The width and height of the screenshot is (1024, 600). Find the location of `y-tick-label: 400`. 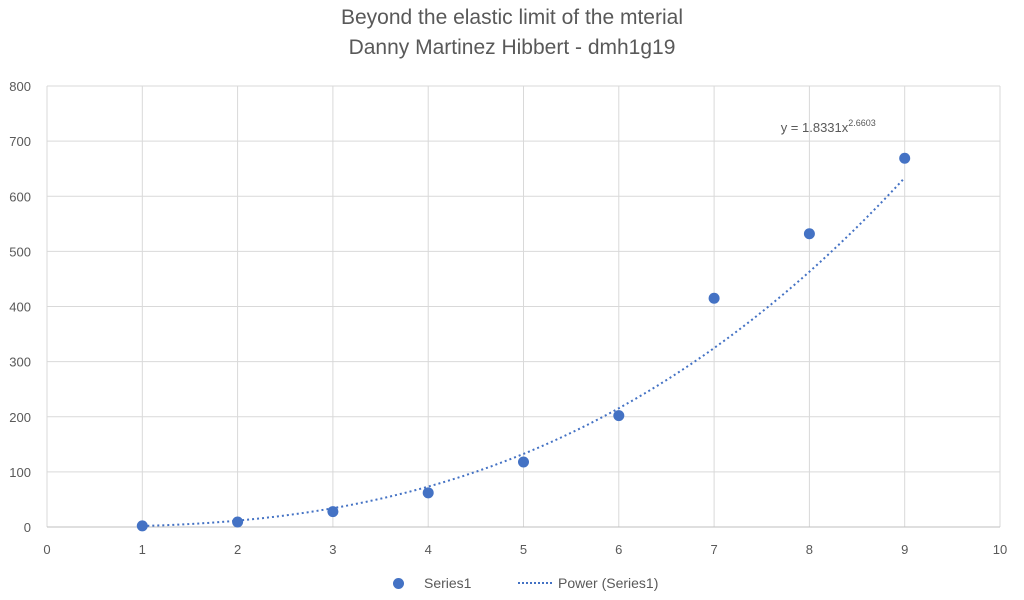

y-tick-label: 400 is located at coordinates (20, 307).